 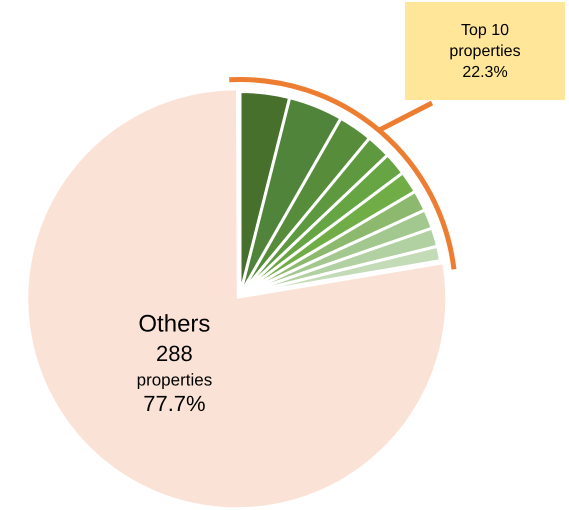 What do you see at coordinates (174, 378) in the screenshot?
I see `data-label: 288 properties 77.7%` at bounding box center [174, 378].